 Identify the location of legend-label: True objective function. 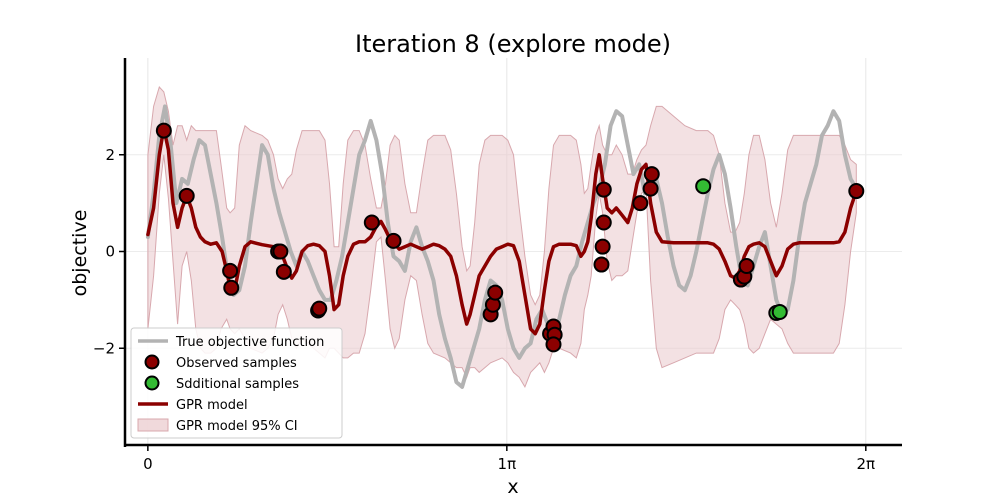
(249, 342).